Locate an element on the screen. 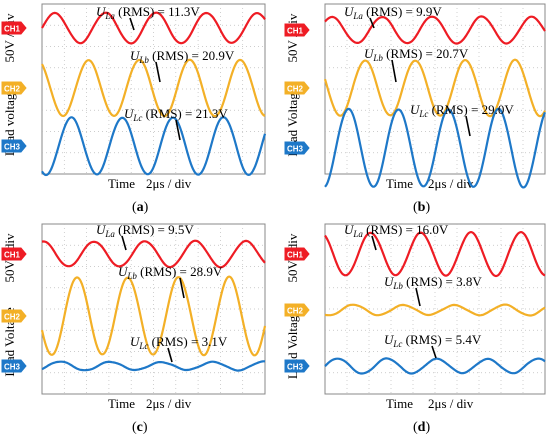 The image size is (550, 439). rms-annotation: ULc (RMS) = 5.4V is located at coordinates (433, 340).